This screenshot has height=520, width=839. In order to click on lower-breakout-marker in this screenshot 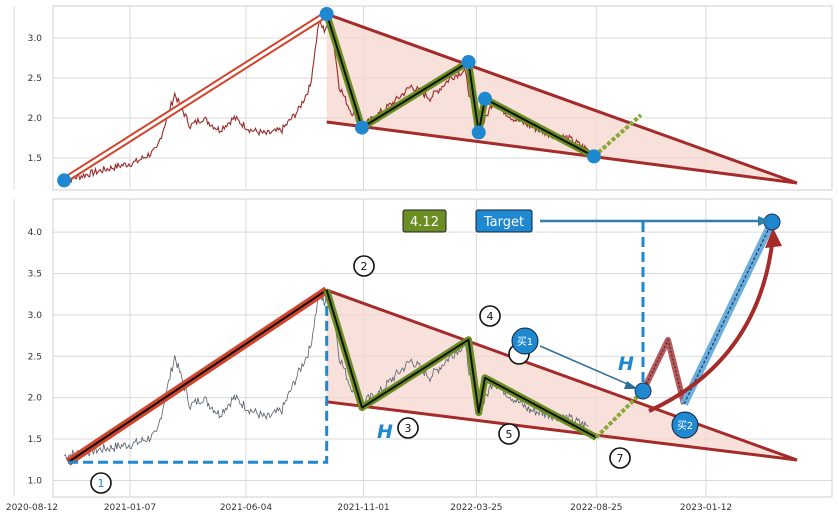, I will do `click(643, 391)`.